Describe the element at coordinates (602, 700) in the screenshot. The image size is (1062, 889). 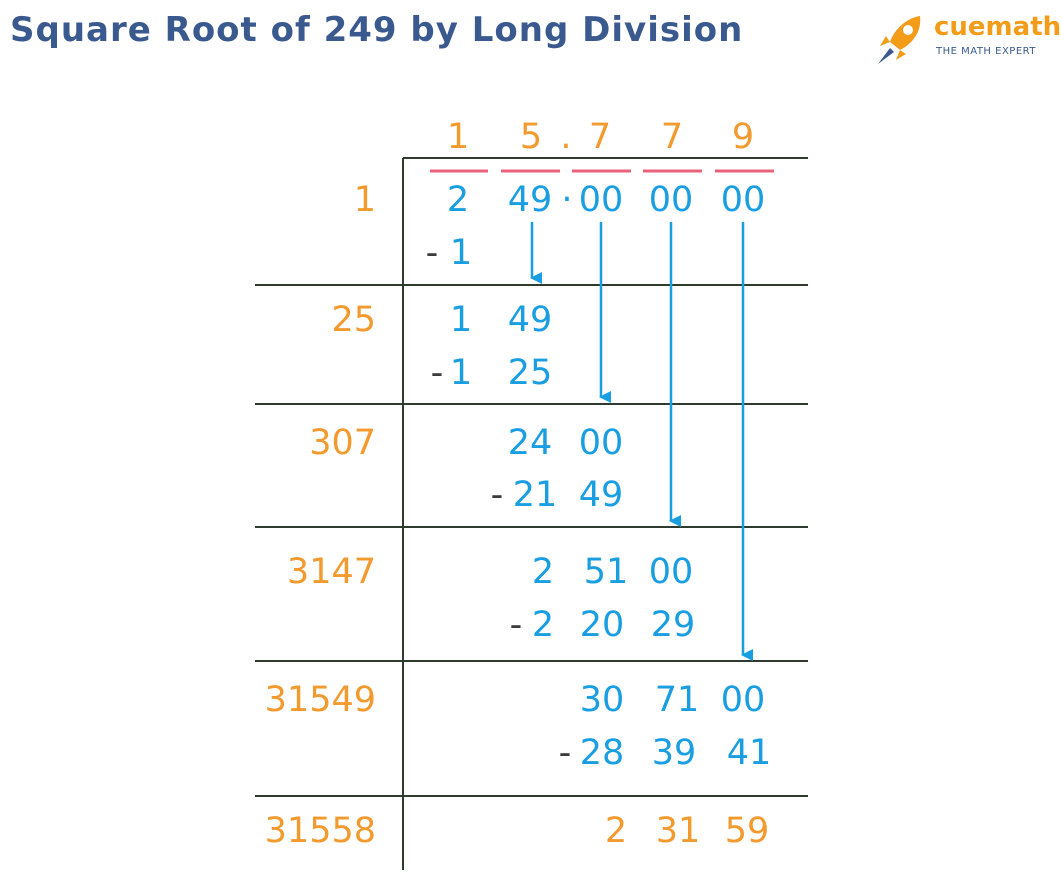
I see `remainder-digit: 30` at that location.